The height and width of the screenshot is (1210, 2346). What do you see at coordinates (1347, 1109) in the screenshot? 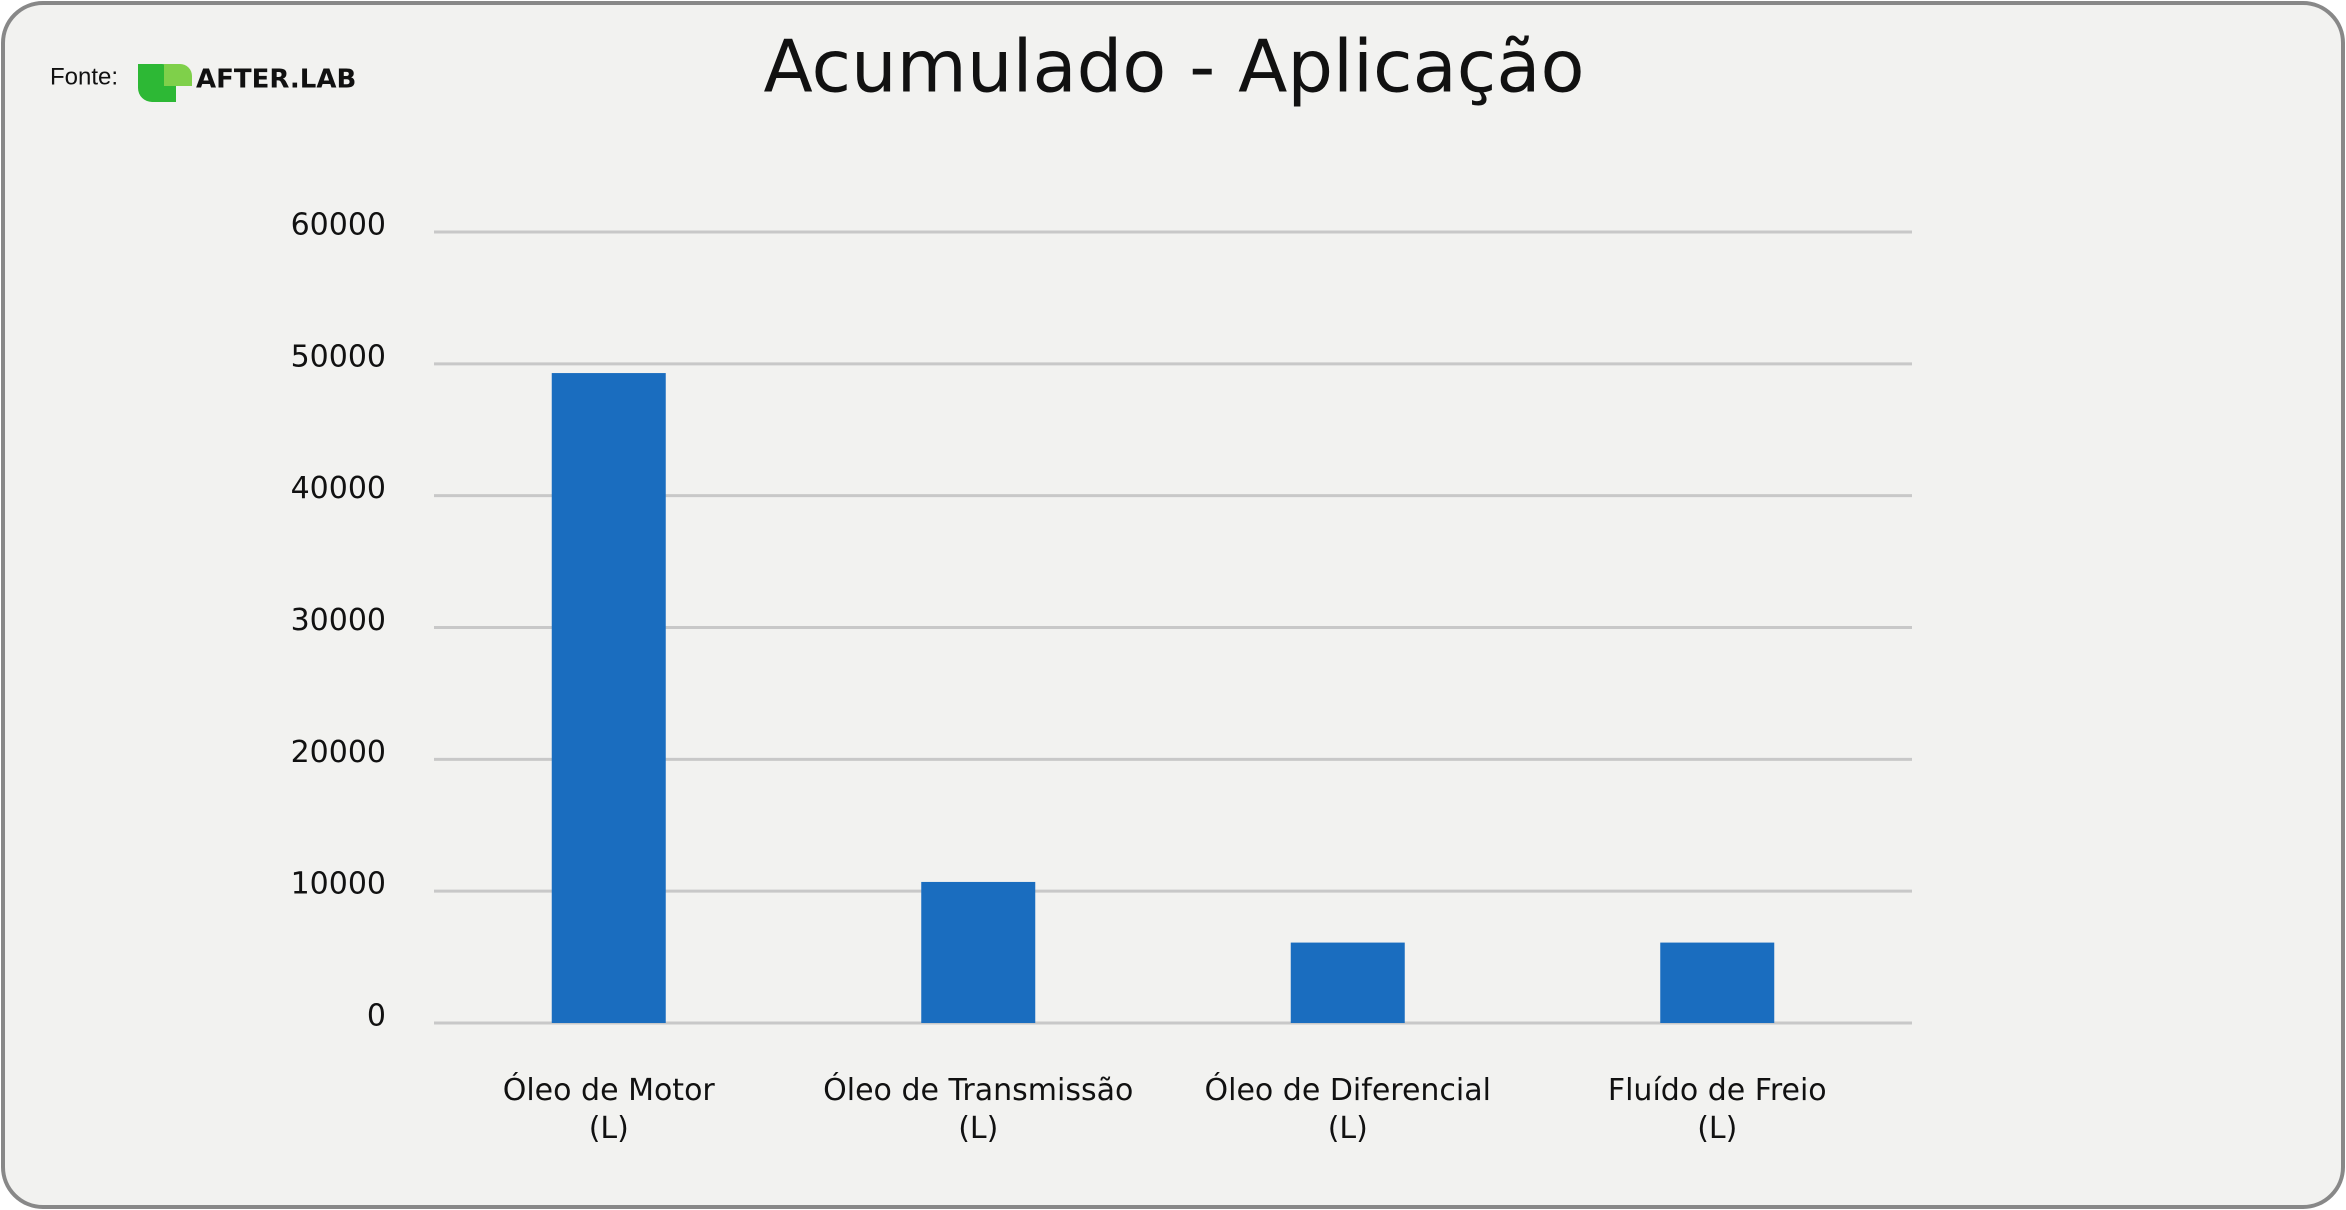
I see `x-tick-label: Óleo de Diferencial (L)` at bounding box center [1347, 1109].